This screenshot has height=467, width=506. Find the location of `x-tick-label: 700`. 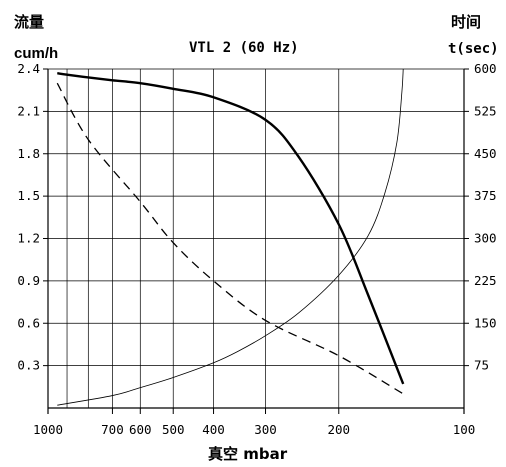

x-tick-label: 700 is located at coordinates (112, 429).